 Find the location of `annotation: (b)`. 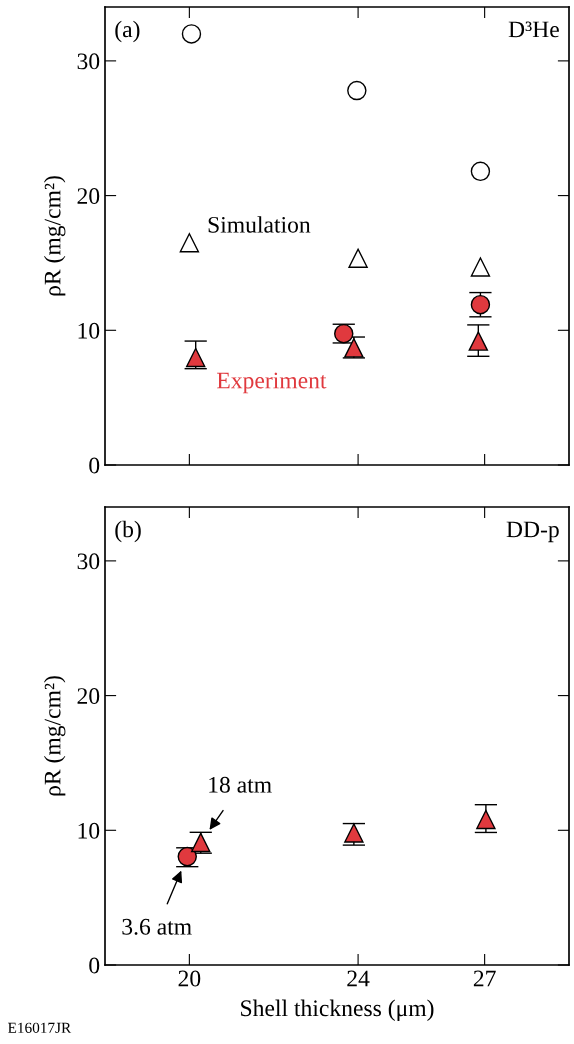

annotation: (b) is located at coordinates (128, 531).